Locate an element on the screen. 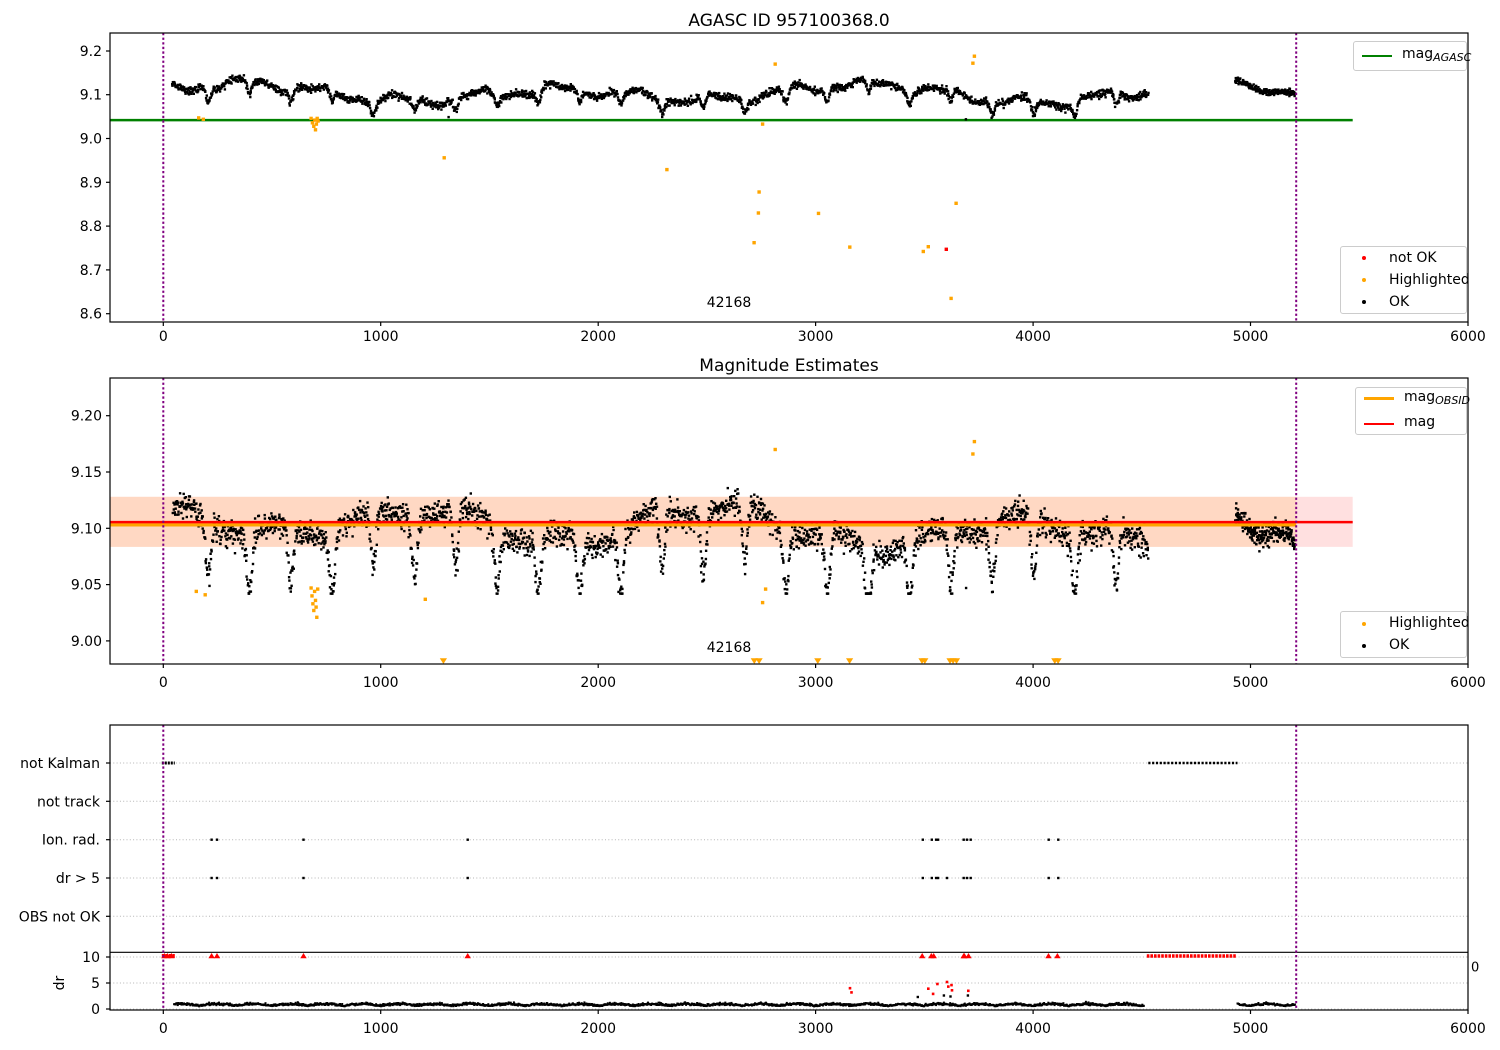 The height and width of the screenshot is (1050, 1500). panel1-x-axis: 0 1000 2000 3000 4000 5000 6000 is located at coordinates (822, 333).